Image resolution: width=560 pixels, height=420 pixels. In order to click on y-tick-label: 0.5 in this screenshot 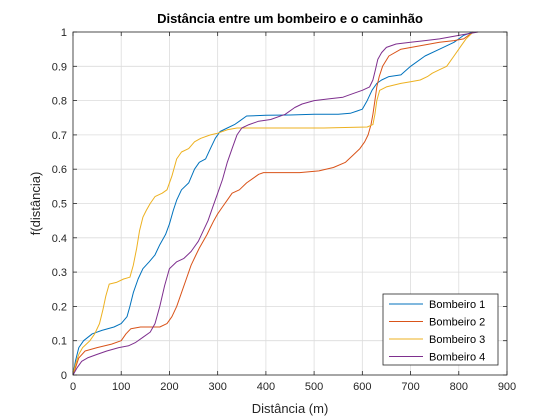, I will do `click(59, 205)`.